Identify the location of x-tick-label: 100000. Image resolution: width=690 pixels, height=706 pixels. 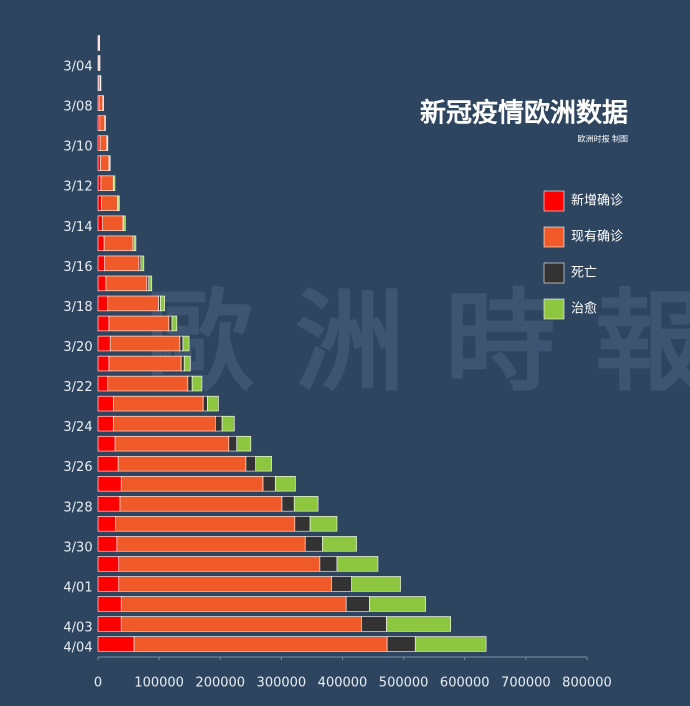
(159, 683).